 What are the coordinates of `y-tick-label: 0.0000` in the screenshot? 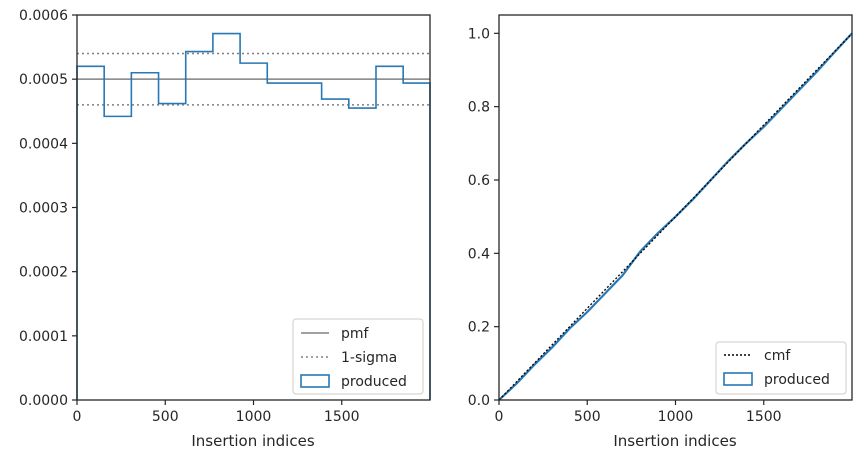 It's located at (43, 401).